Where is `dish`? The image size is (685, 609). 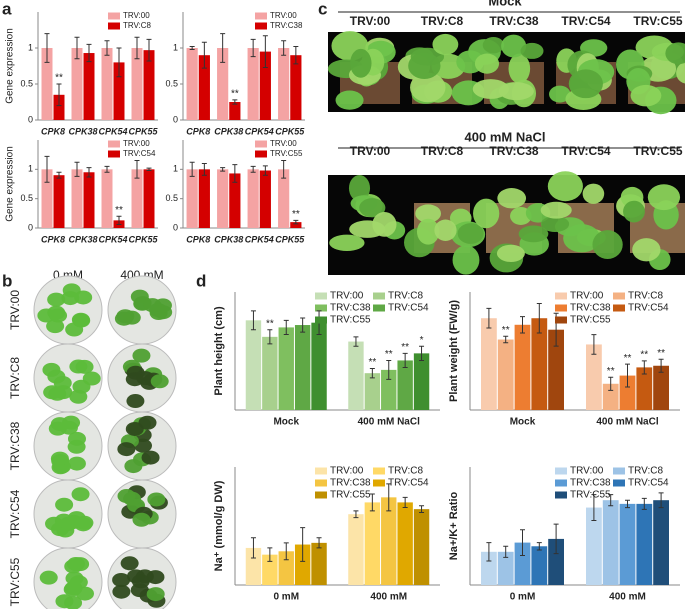 dish is located at coordinates (68, 514).